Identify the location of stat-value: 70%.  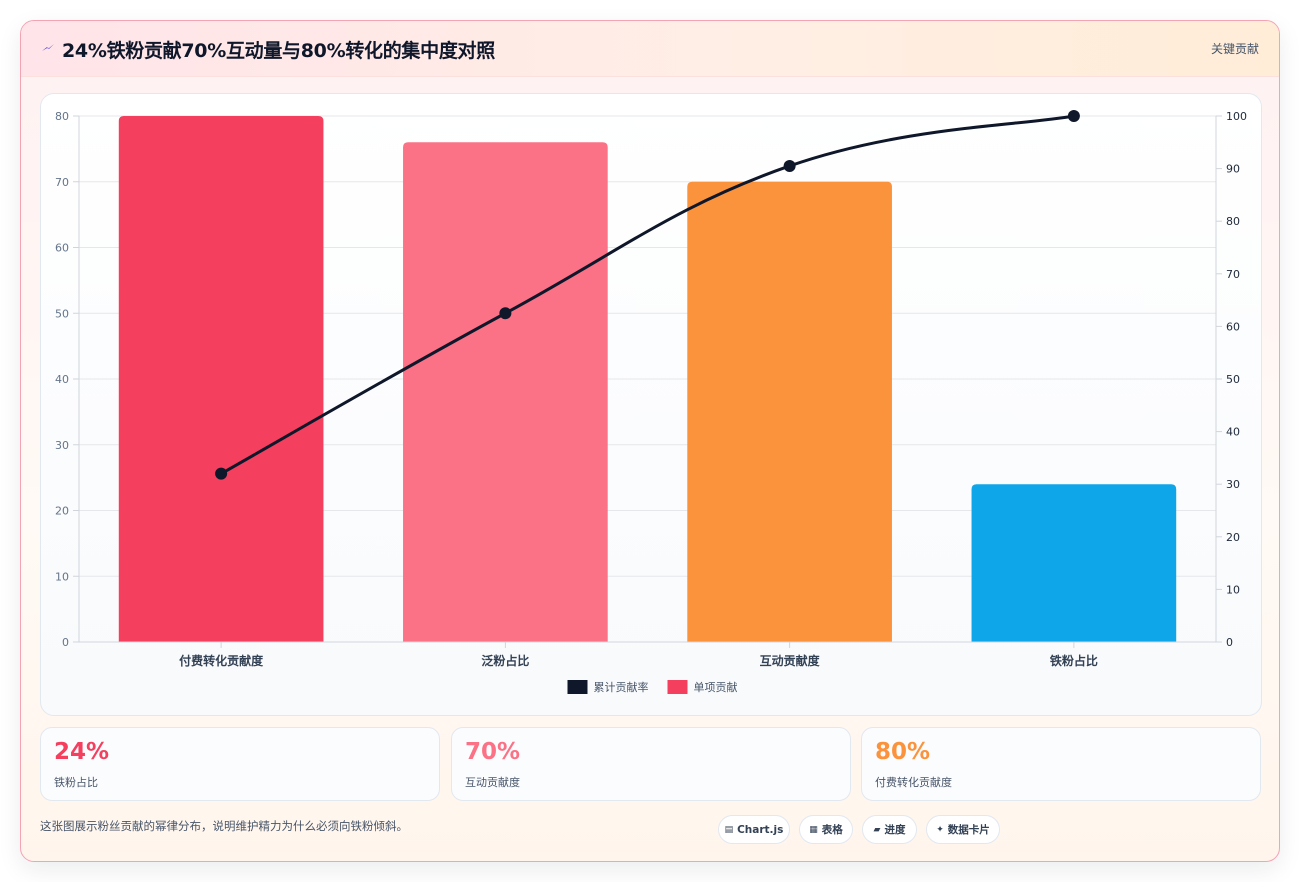
(493, 752).